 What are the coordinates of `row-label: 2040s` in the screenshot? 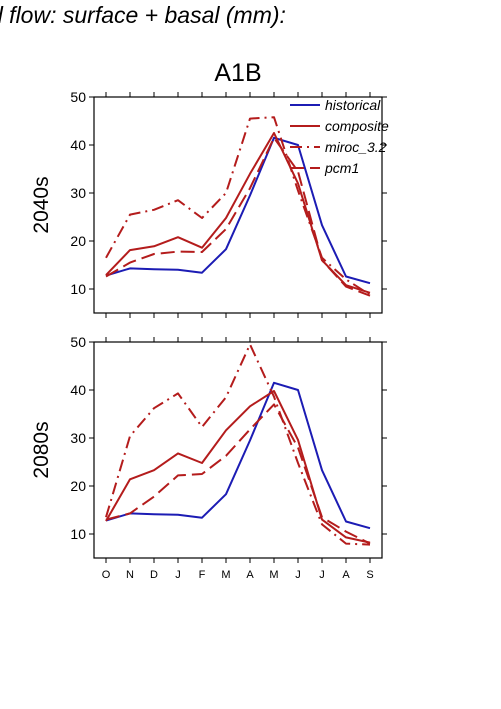 It's located at (41, 204).